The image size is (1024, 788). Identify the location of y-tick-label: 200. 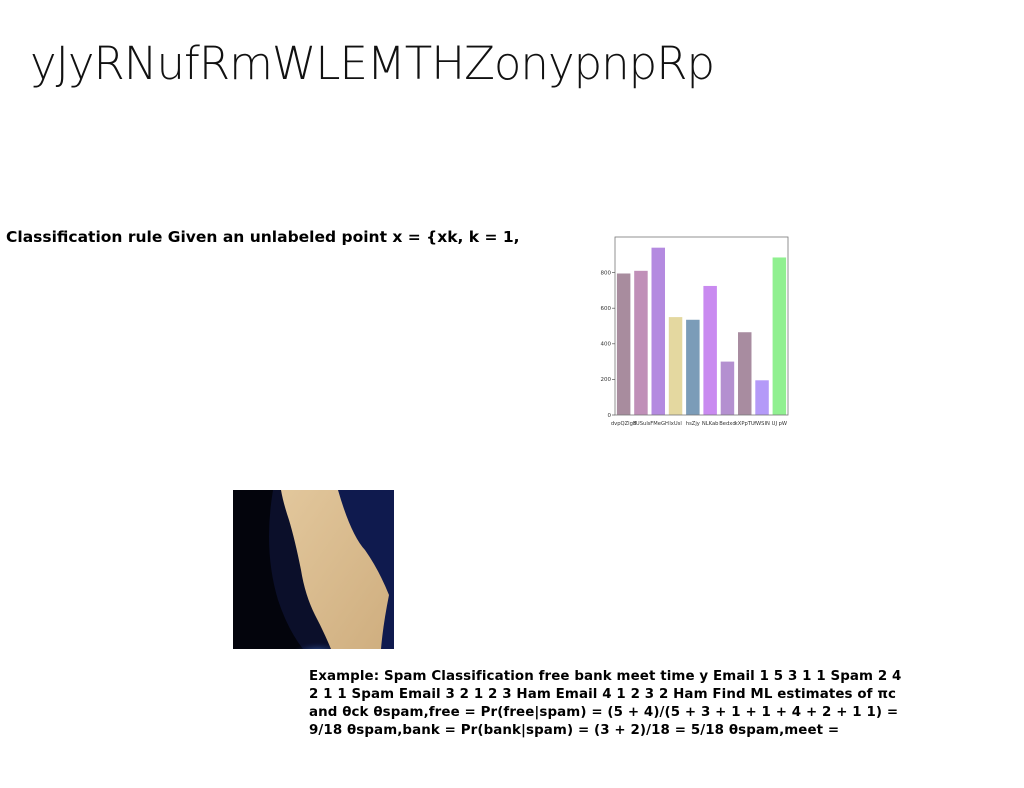
(606, 380).